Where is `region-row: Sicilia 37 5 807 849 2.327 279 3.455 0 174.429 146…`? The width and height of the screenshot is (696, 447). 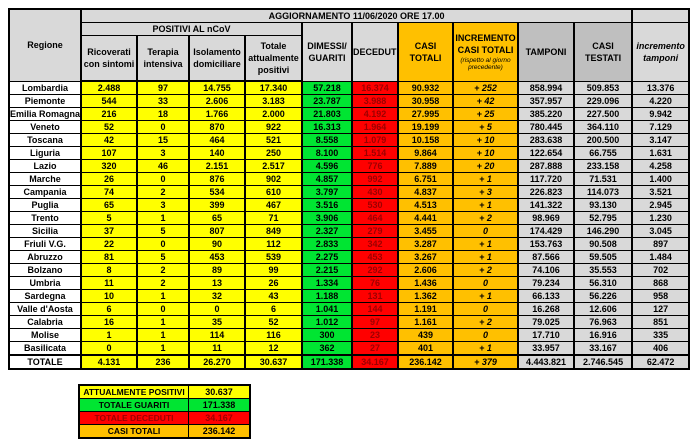
region-row: Sicilia 37 5 807 849 2.327 279 3.455 0 174.429 146… is located at coordinates (349, 231).